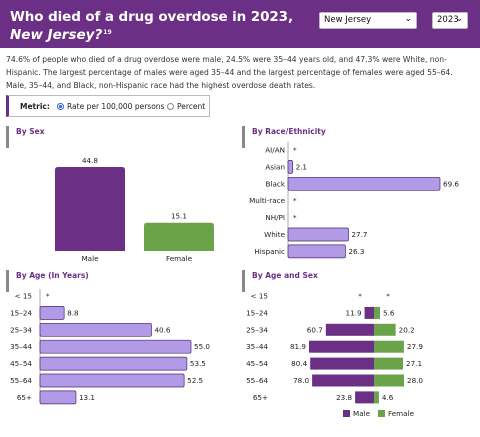  Describe the element at coordinates (56, 35) in the screenshot. I see `page-title-state-text: New Jersey?` at that location.